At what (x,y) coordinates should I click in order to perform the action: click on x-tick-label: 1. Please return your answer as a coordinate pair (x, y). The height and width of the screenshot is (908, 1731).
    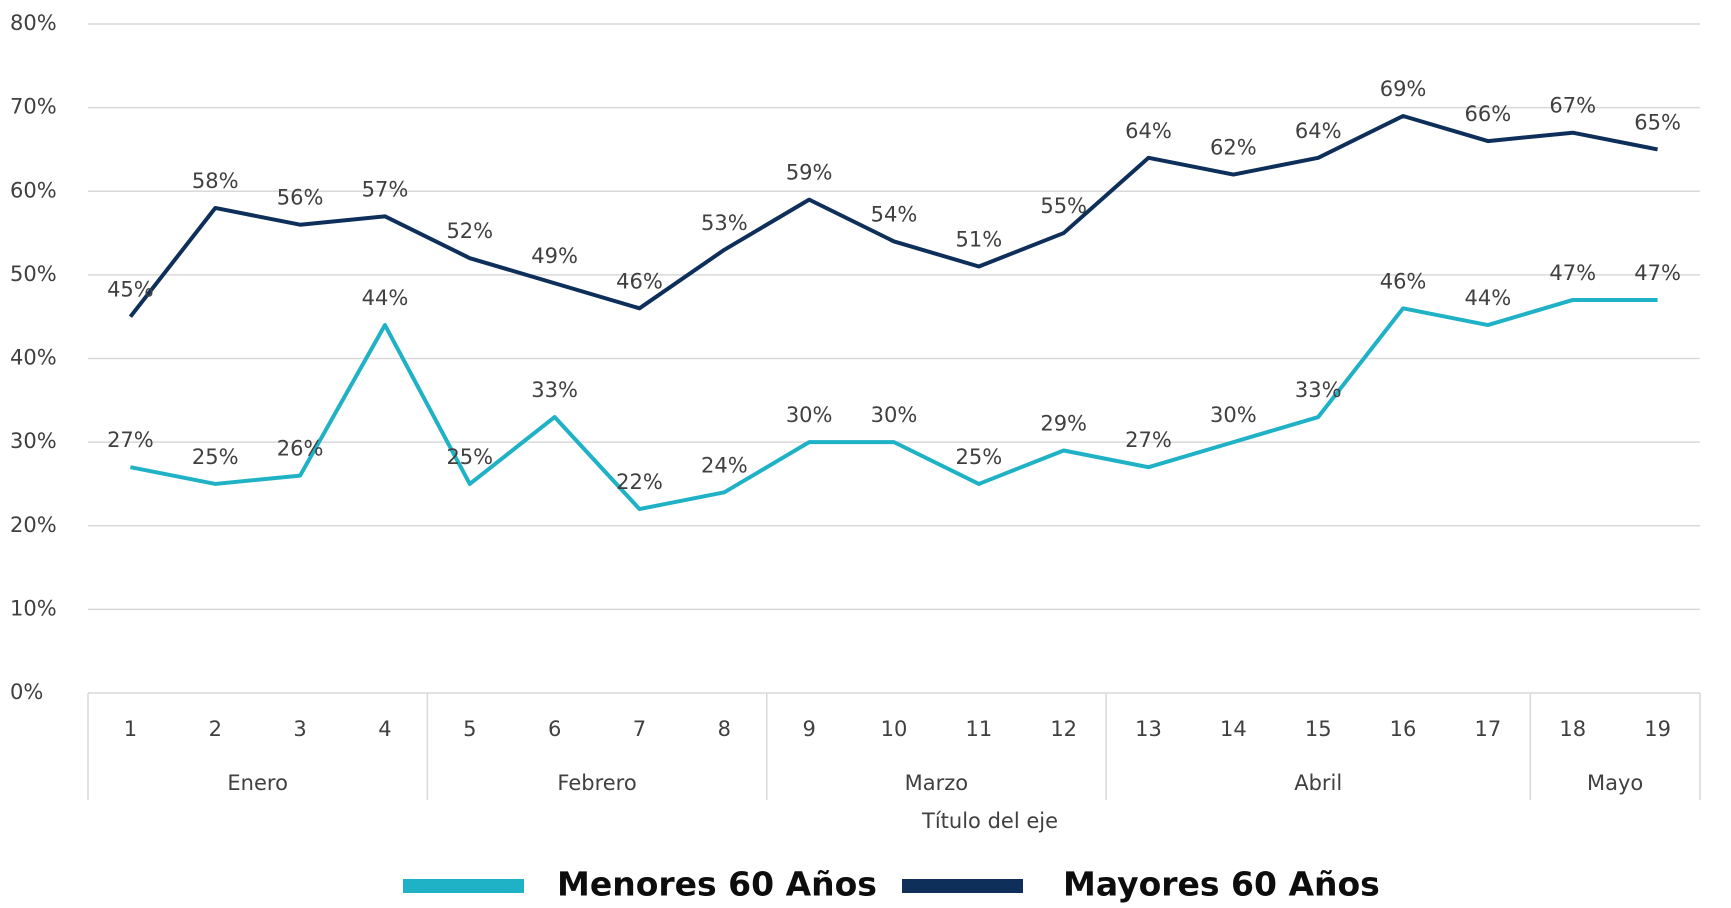
    Looking at the image, I should click on (130, 729).